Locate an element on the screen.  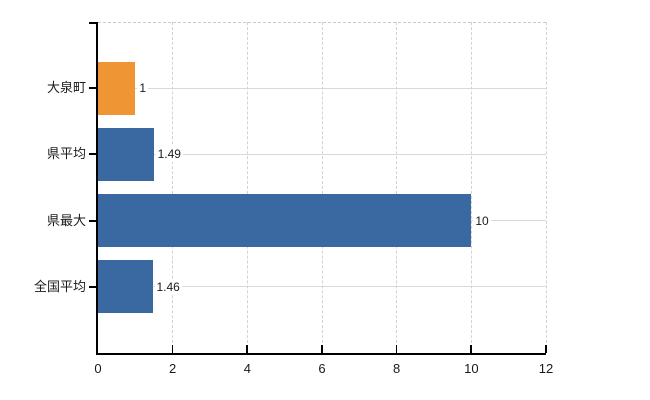
x-tick-label: 10 is located at coordinates (471, 368).